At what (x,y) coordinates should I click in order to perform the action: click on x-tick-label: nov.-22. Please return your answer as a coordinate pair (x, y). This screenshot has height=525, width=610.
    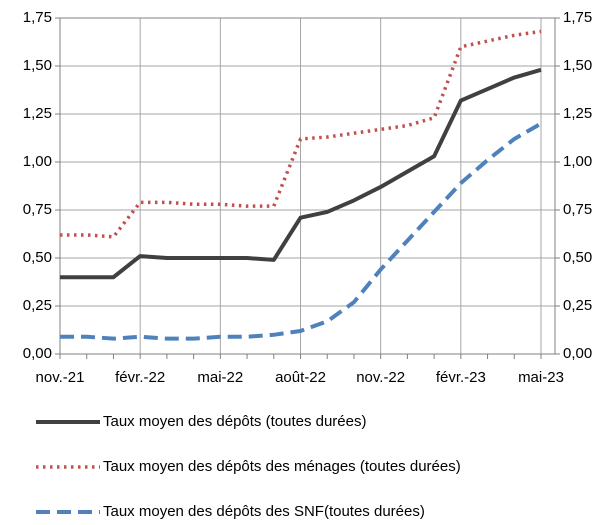
    Looking at the image, I should click on (380, 377).